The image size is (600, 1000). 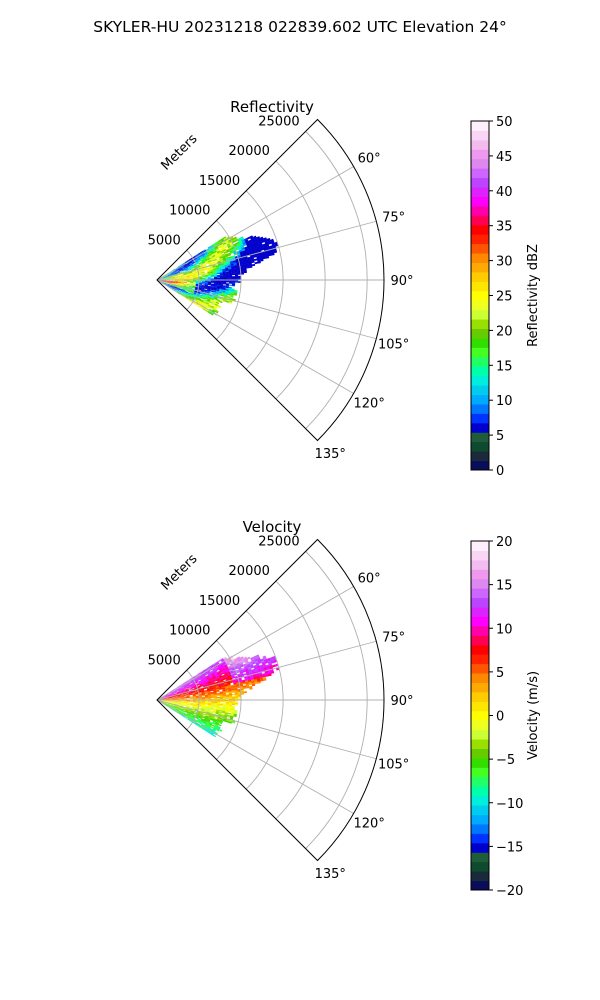 What do you see at coordinates (330, 454) in the screenshot?
I see `azimuth-tick-label: 135°` at bounding box center [330, 454].